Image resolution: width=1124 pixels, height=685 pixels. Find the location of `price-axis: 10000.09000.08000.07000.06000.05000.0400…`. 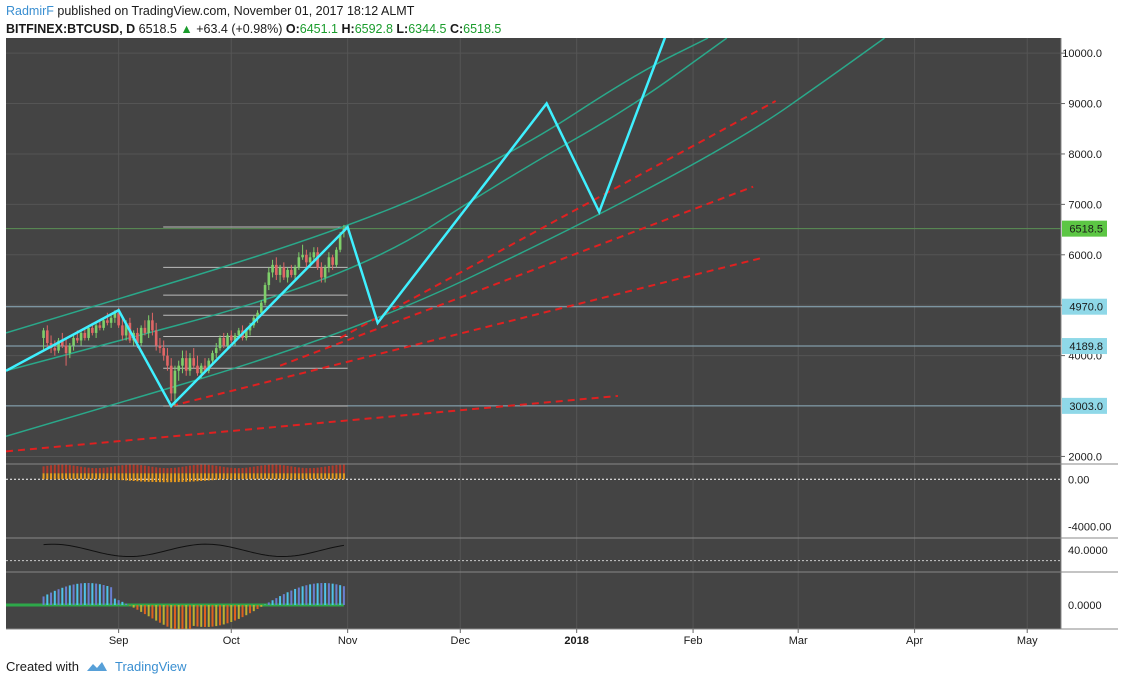

price-axis: 10000.09000.08000.07000.06000.05000.0400… is located at coordinates (1086, 330).